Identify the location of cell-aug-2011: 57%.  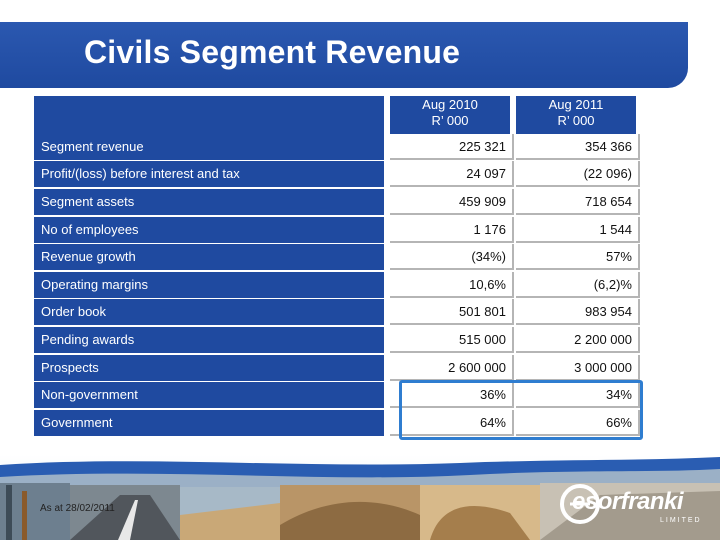
(578, 257).